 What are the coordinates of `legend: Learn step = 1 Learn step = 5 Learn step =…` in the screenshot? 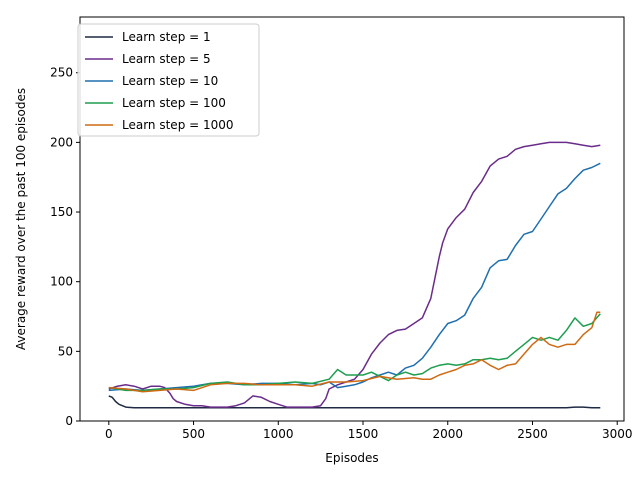 It's located at (168, 80).